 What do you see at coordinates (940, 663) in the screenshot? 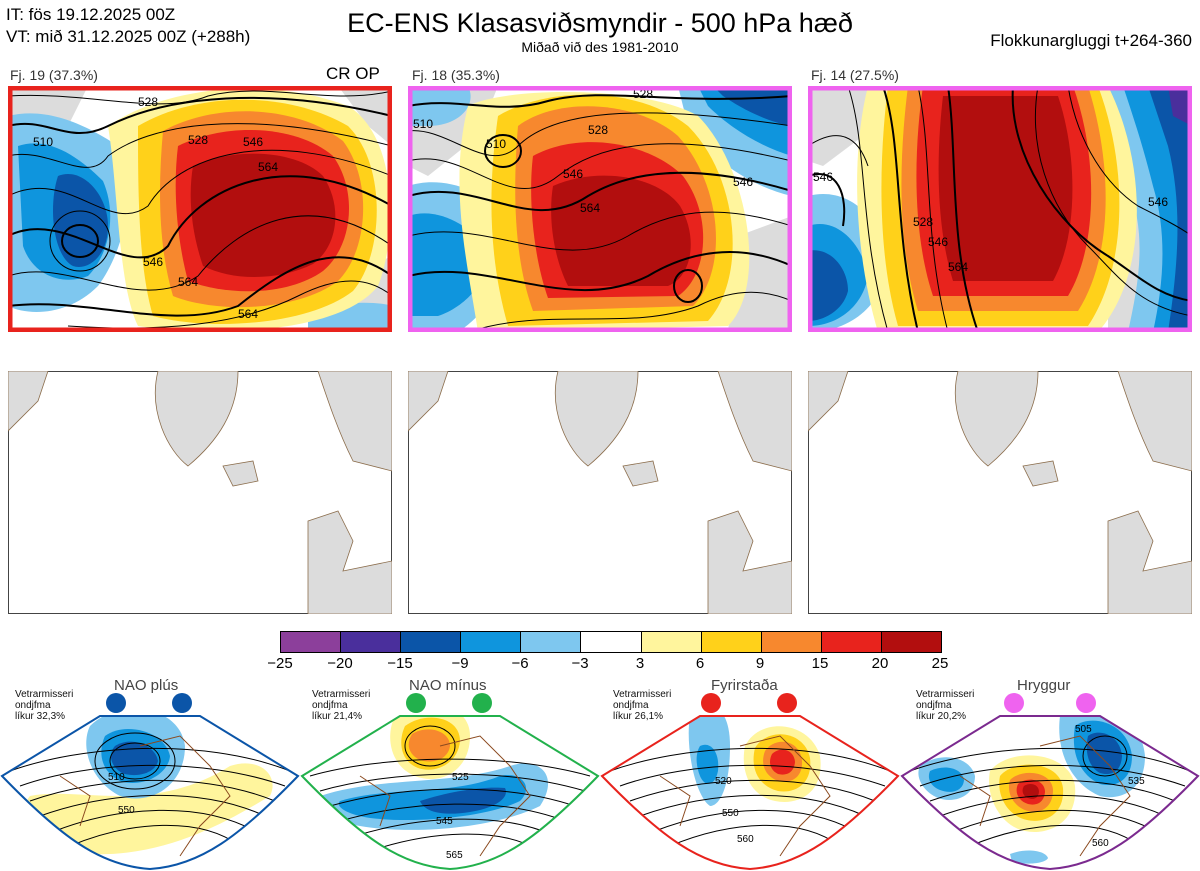
I see `colorbar-tick: 25` at bounding box center [940, 663].